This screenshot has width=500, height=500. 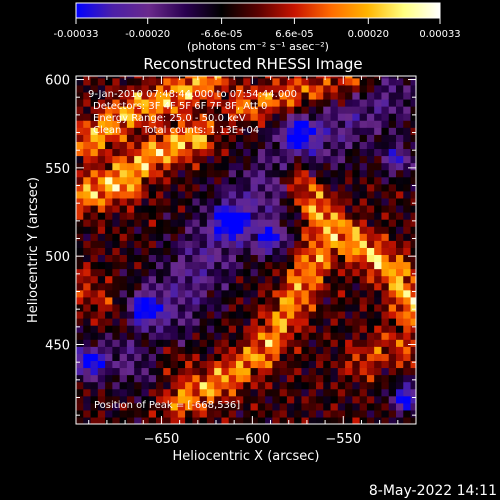 What do you see at coordinates (439, 34) in the screenshot?
I see `colorbar-tick-label: 0.00033` at bounding box center [439, 34].